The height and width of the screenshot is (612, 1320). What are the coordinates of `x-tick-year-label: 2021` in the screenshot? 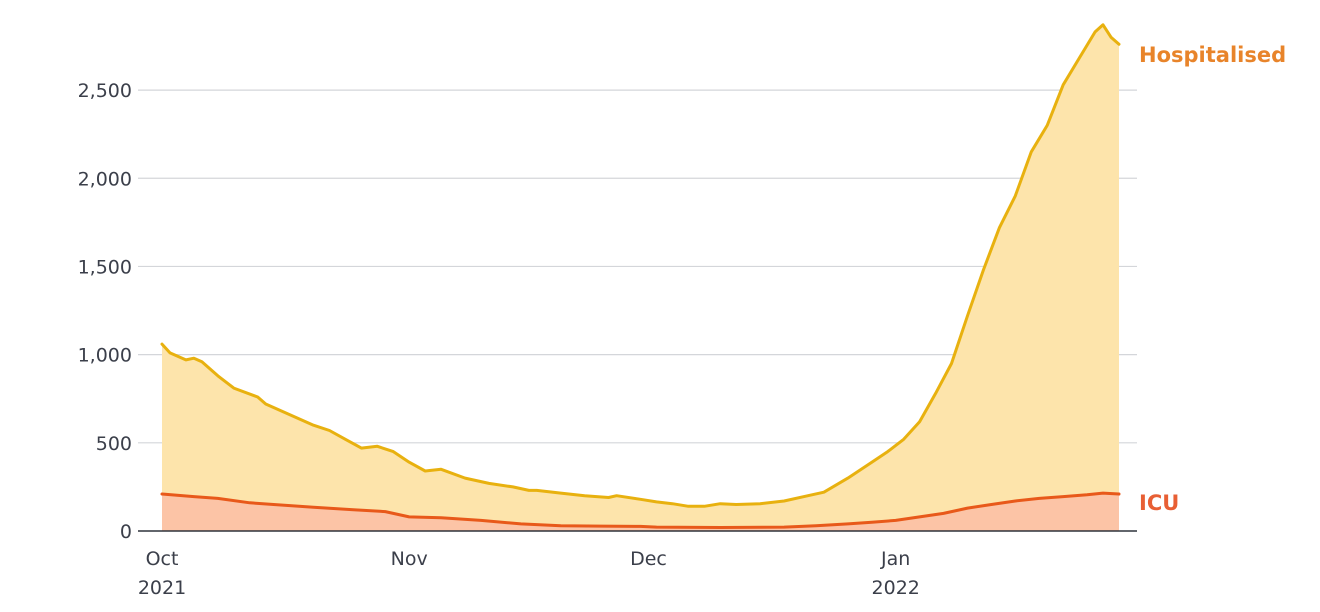 It's located at (162, 588).